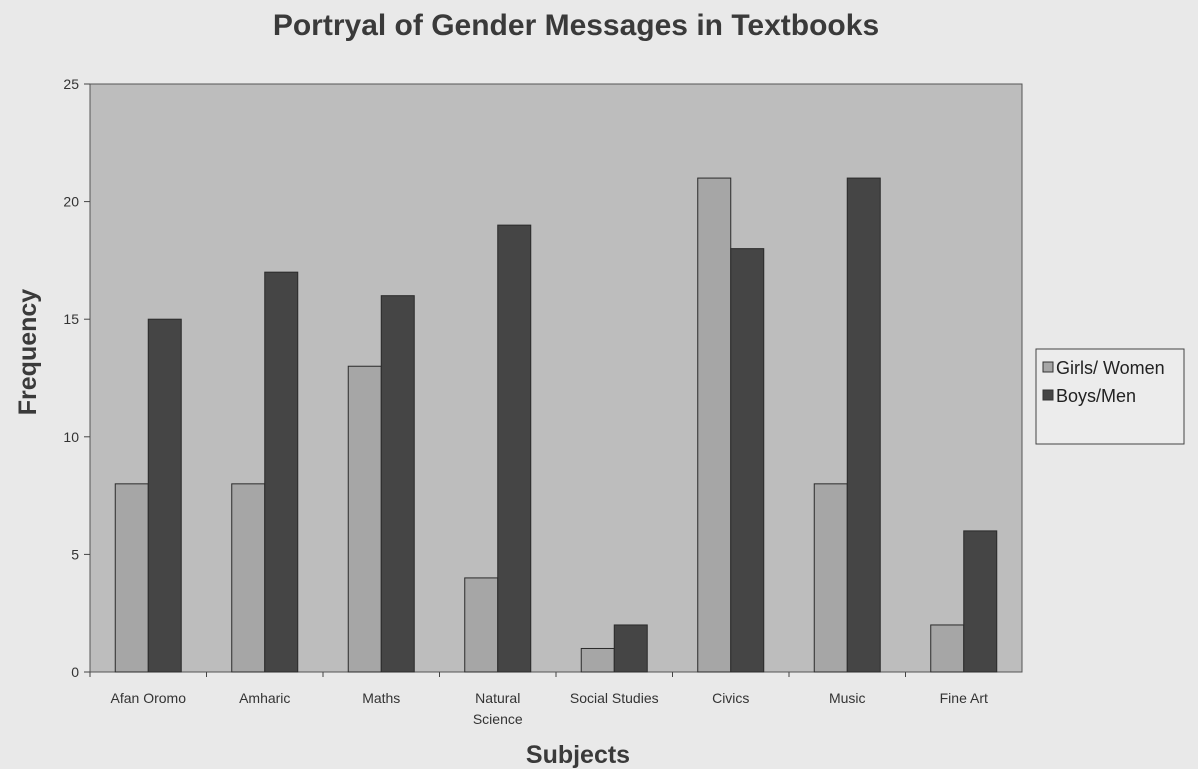 This screenshot has height=769, width=1198. Describe the element at coordinates (71, 319) in the screenshot. I see `y-tick-label: 15` at that location.